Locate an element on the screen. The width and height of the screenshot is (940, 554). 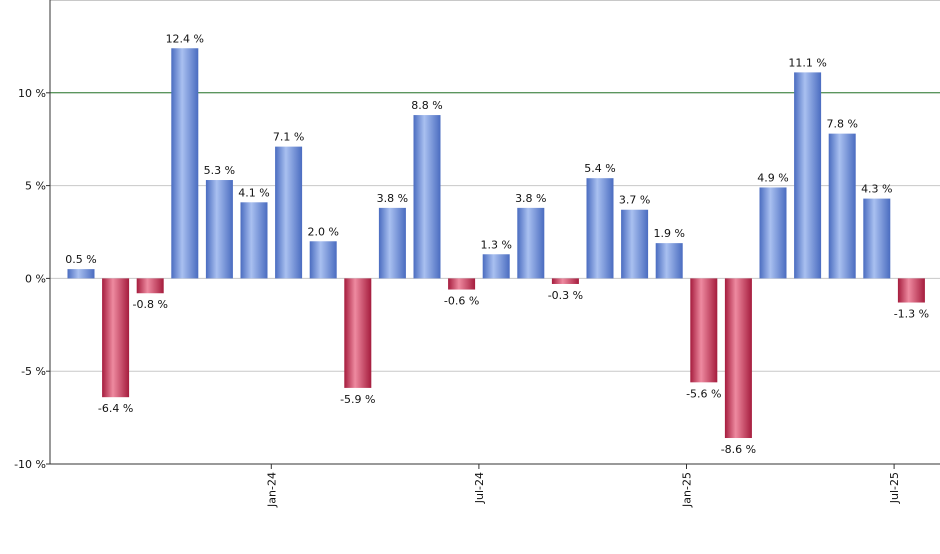
data-label: 5.3 % is located at coordinates (219, 170).